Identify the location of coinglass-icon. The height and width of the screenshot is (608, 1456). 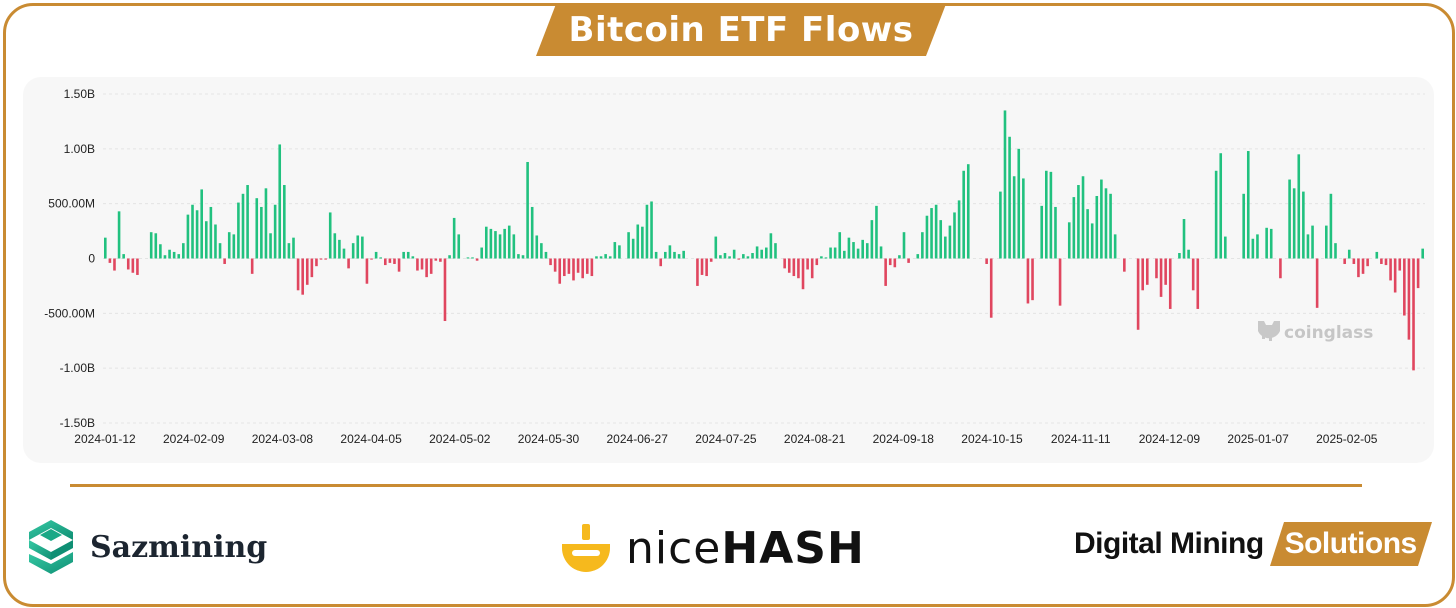
(1269, 331).